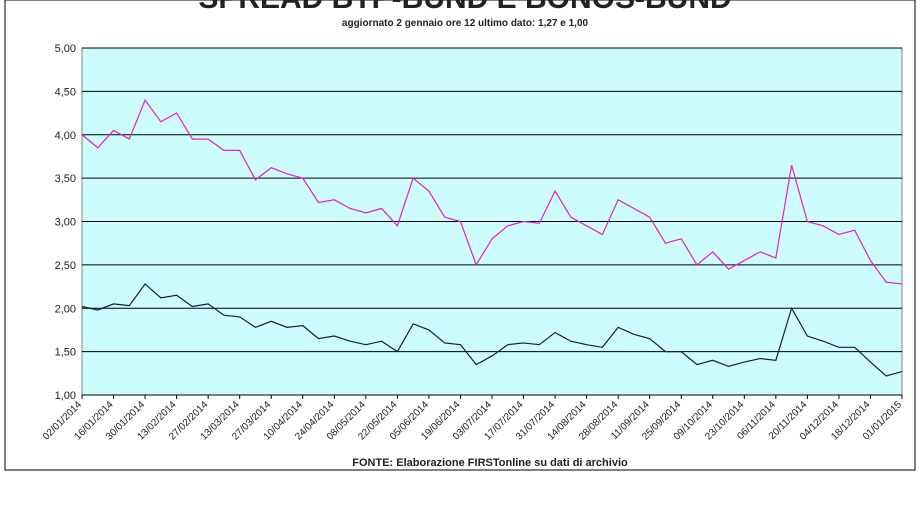  What do you see at coordinates (65, 49) in the screenshot?
I see `y-tick-label: 5,00` at bounding box center [65, 49].